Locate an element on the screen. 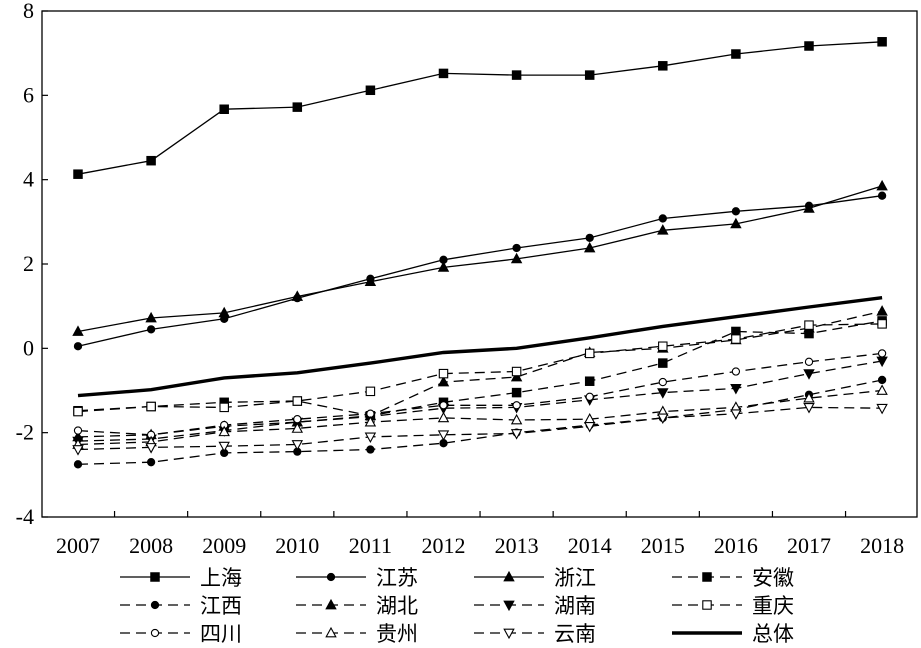 The width and height of the screenshot is (921, 648). legend-label: 安徽 is located at coordinates (773, 578).